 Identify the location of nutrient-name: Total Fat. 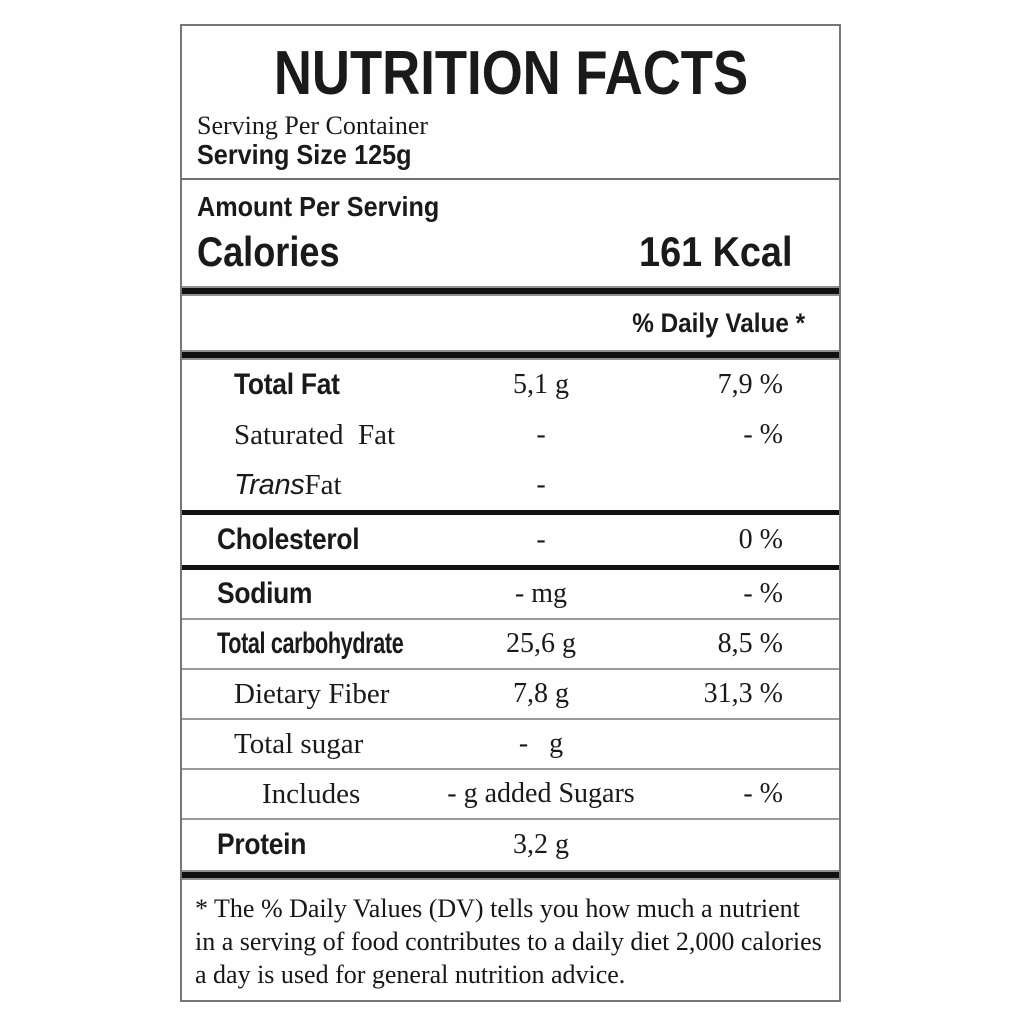
(287, 384).